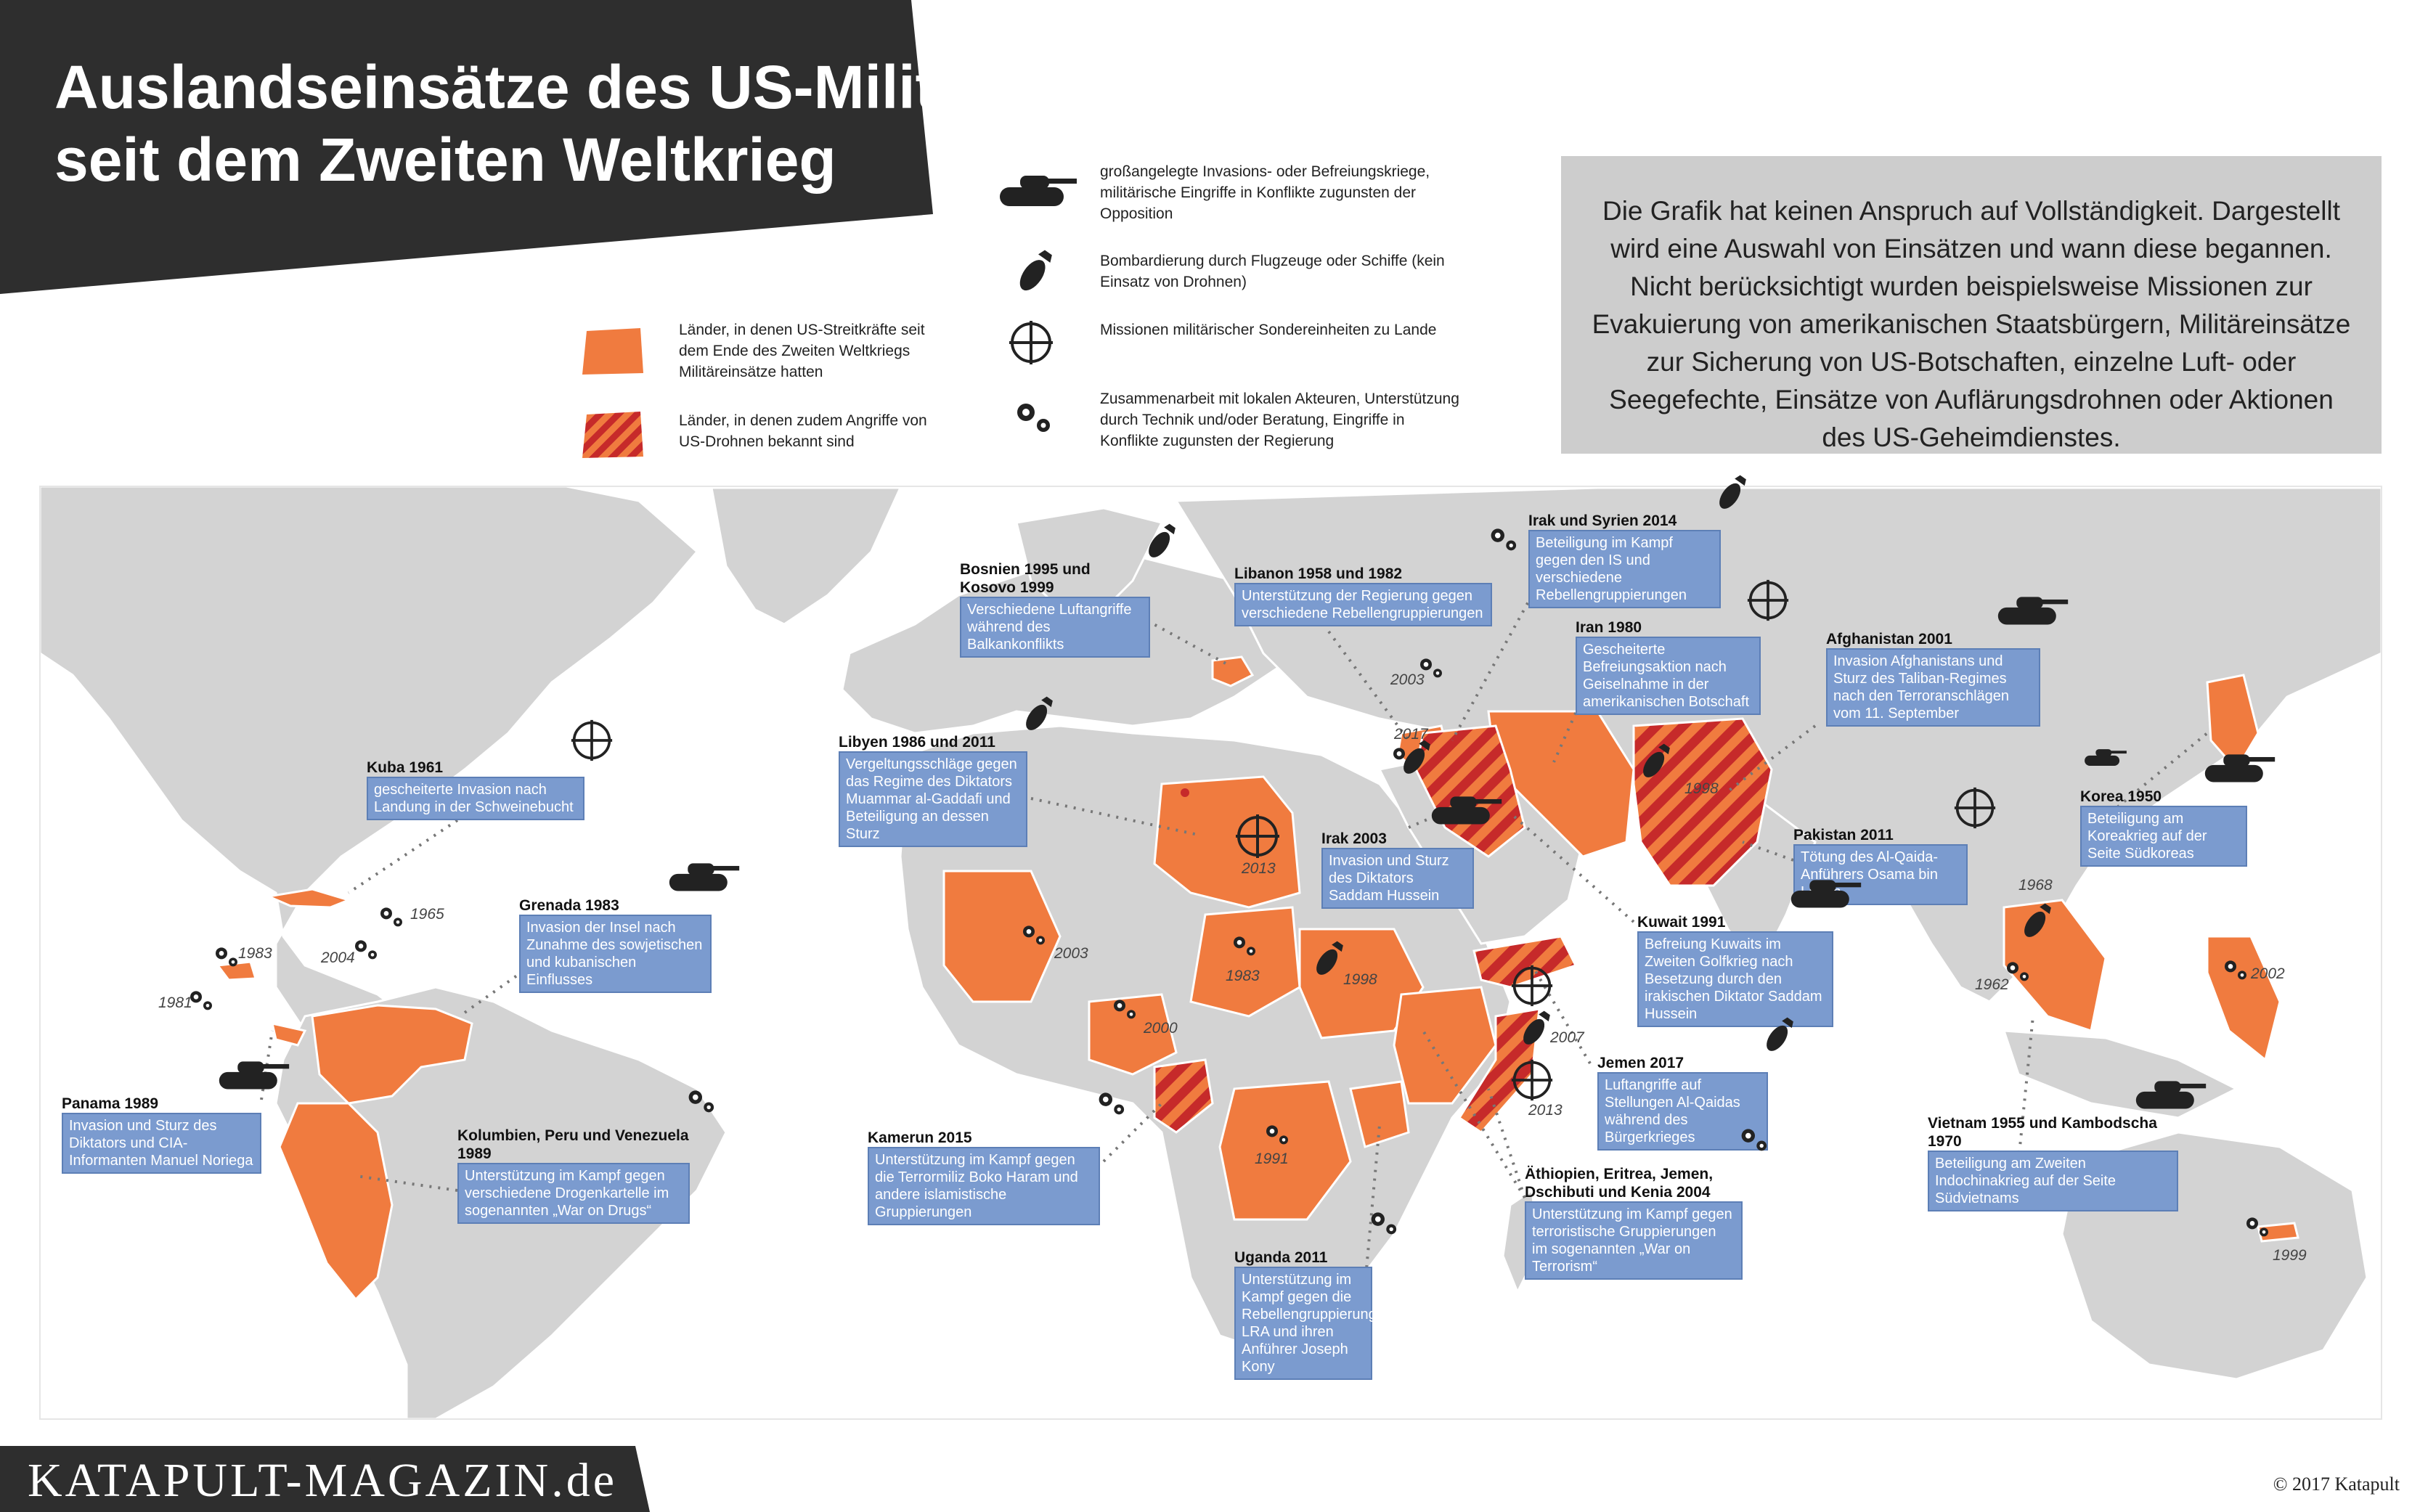 The height and width of the screenshot is (1512, 2420). What do you see at coordinates (1602, 520) in the screenshot?
I see `annotation-title: Irak und Syrien 2014` at bounding box center [1602, 520].